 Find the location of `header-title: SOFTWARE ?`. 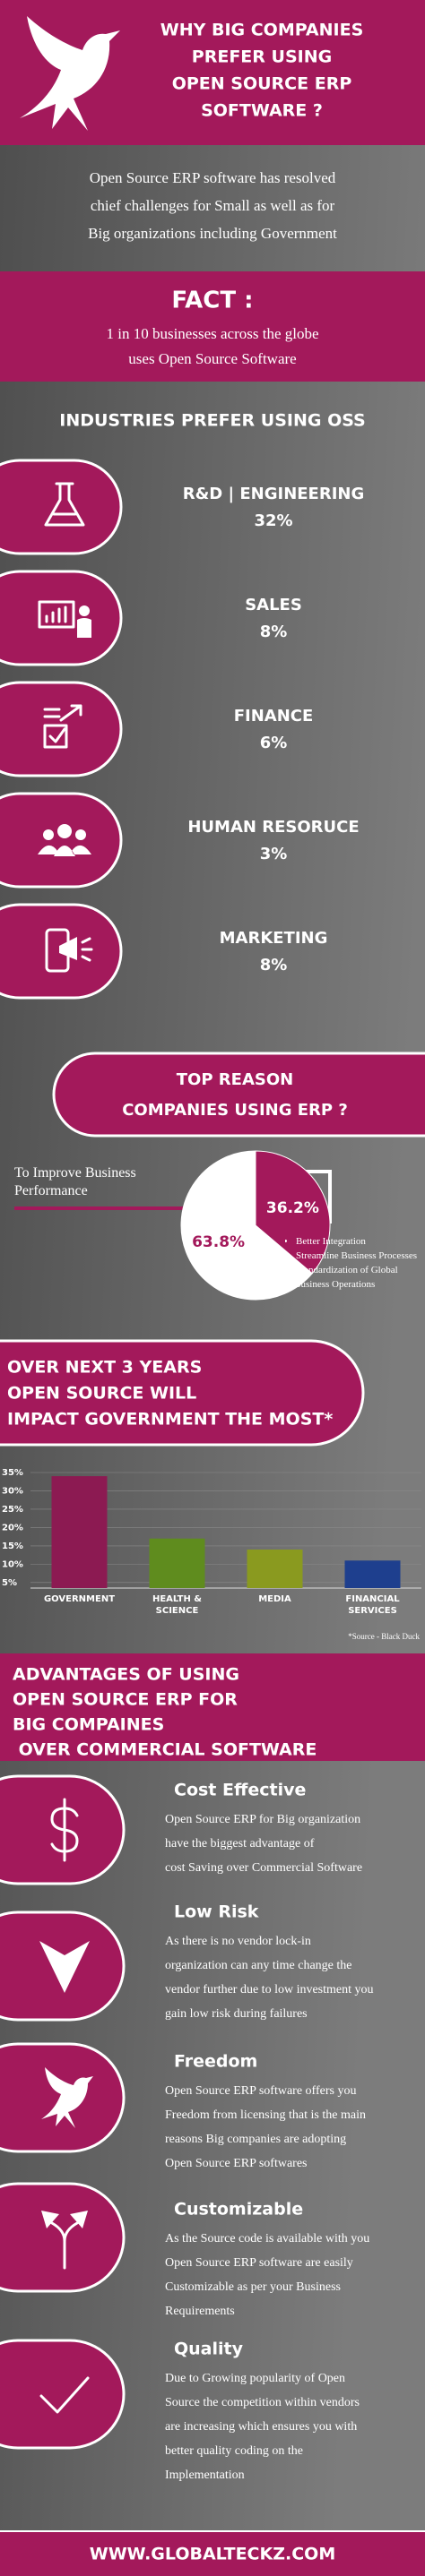

header-title: SOFTWARE ? is located at coordinates (262, 111).